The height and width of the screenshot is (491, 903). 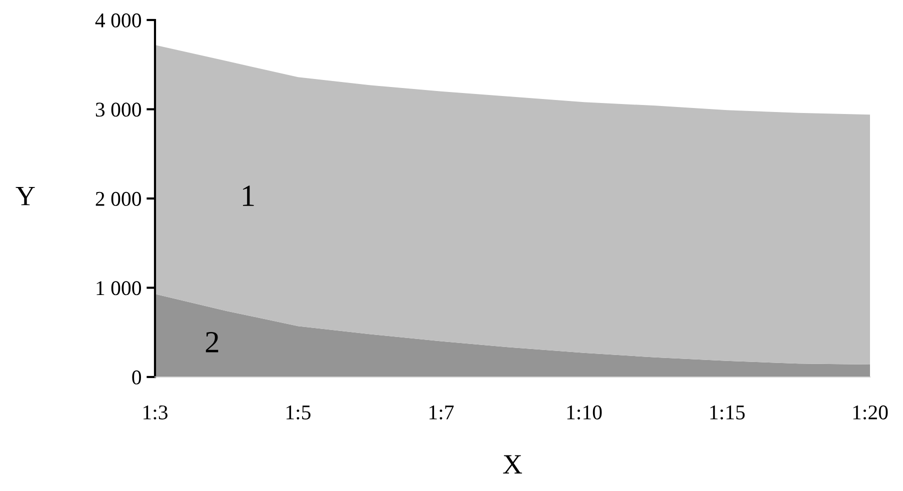 I want to click on y-tick-label: 2 000, so click(x=119, y=199).